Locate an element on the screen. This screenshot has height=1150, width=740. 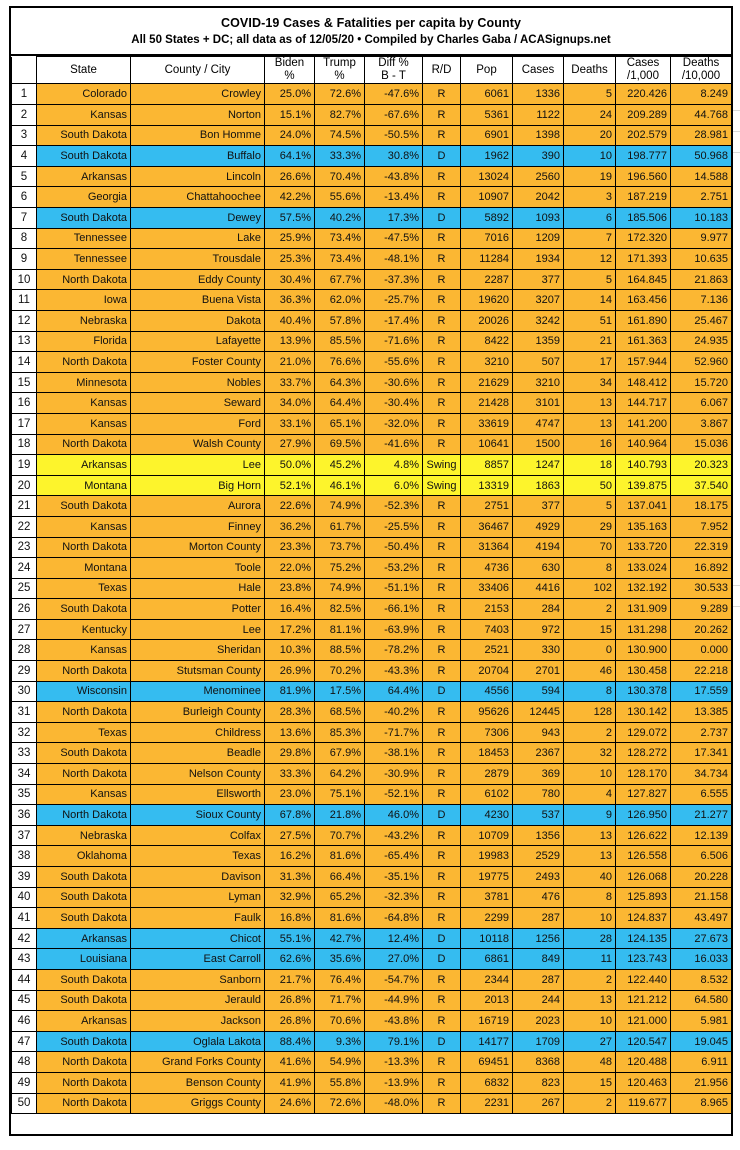
table-cell-index: 27 is located at coordinates (24, 629).